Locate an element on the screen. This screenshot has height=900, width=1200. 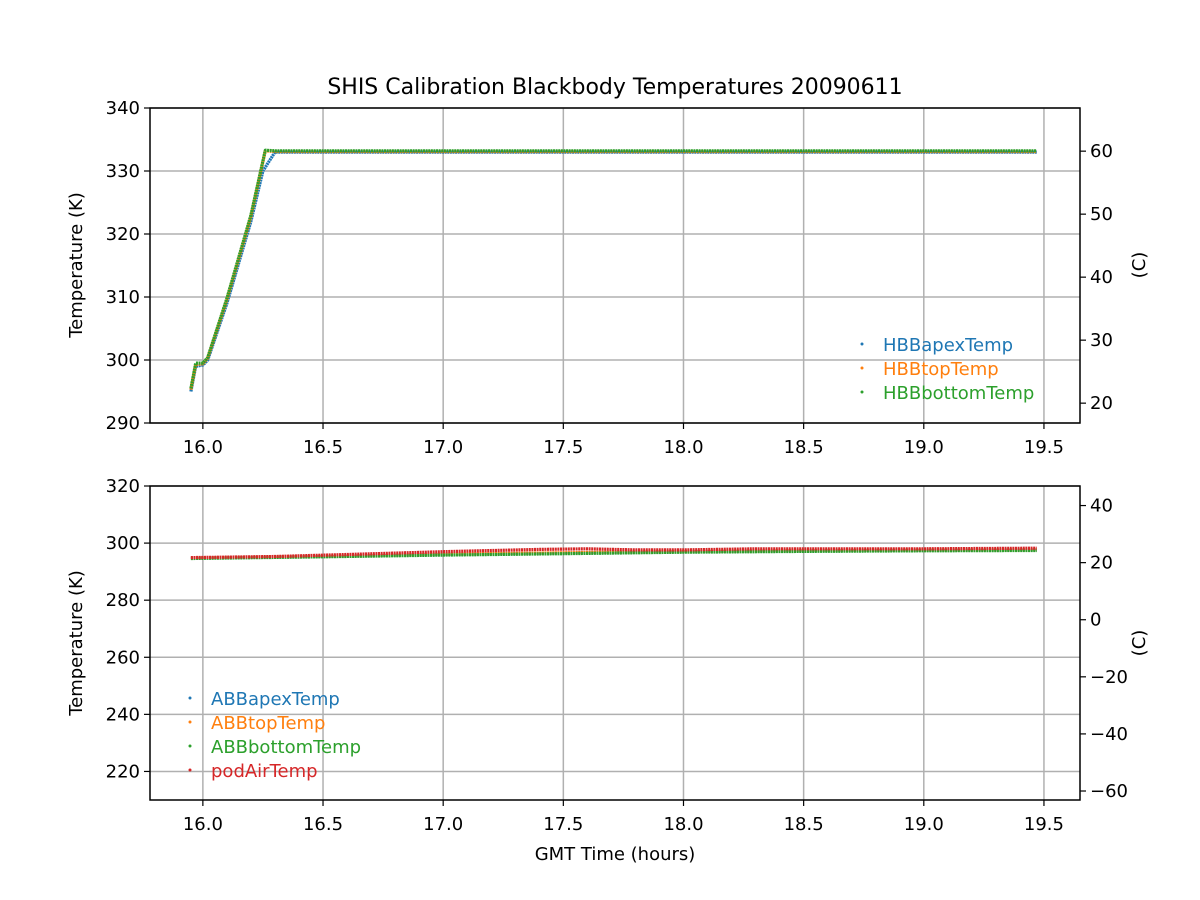
y-tick-label: 240 is located at coordinates (123, 714).